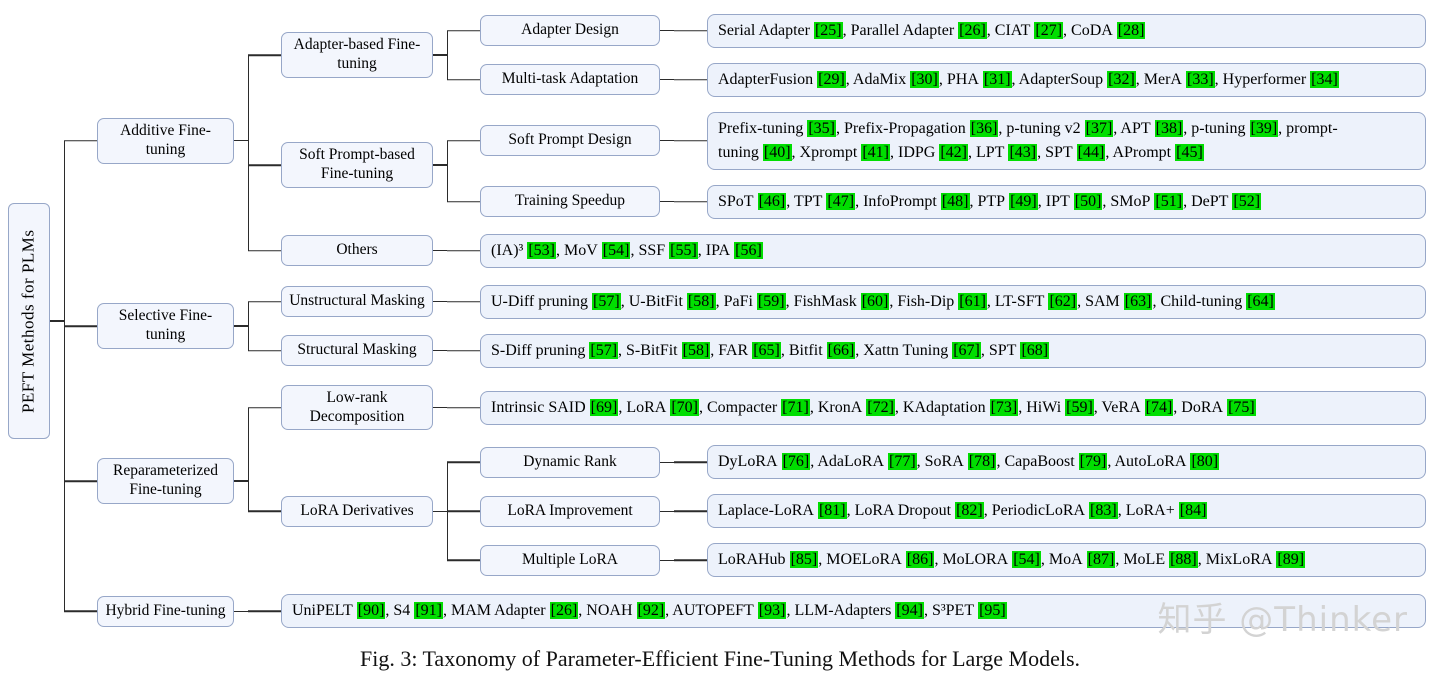 The image size is (1440, 687). Describe the element at coordinates (1023, 201) in the screenshot. I see `citation-link: [49]` at that location.